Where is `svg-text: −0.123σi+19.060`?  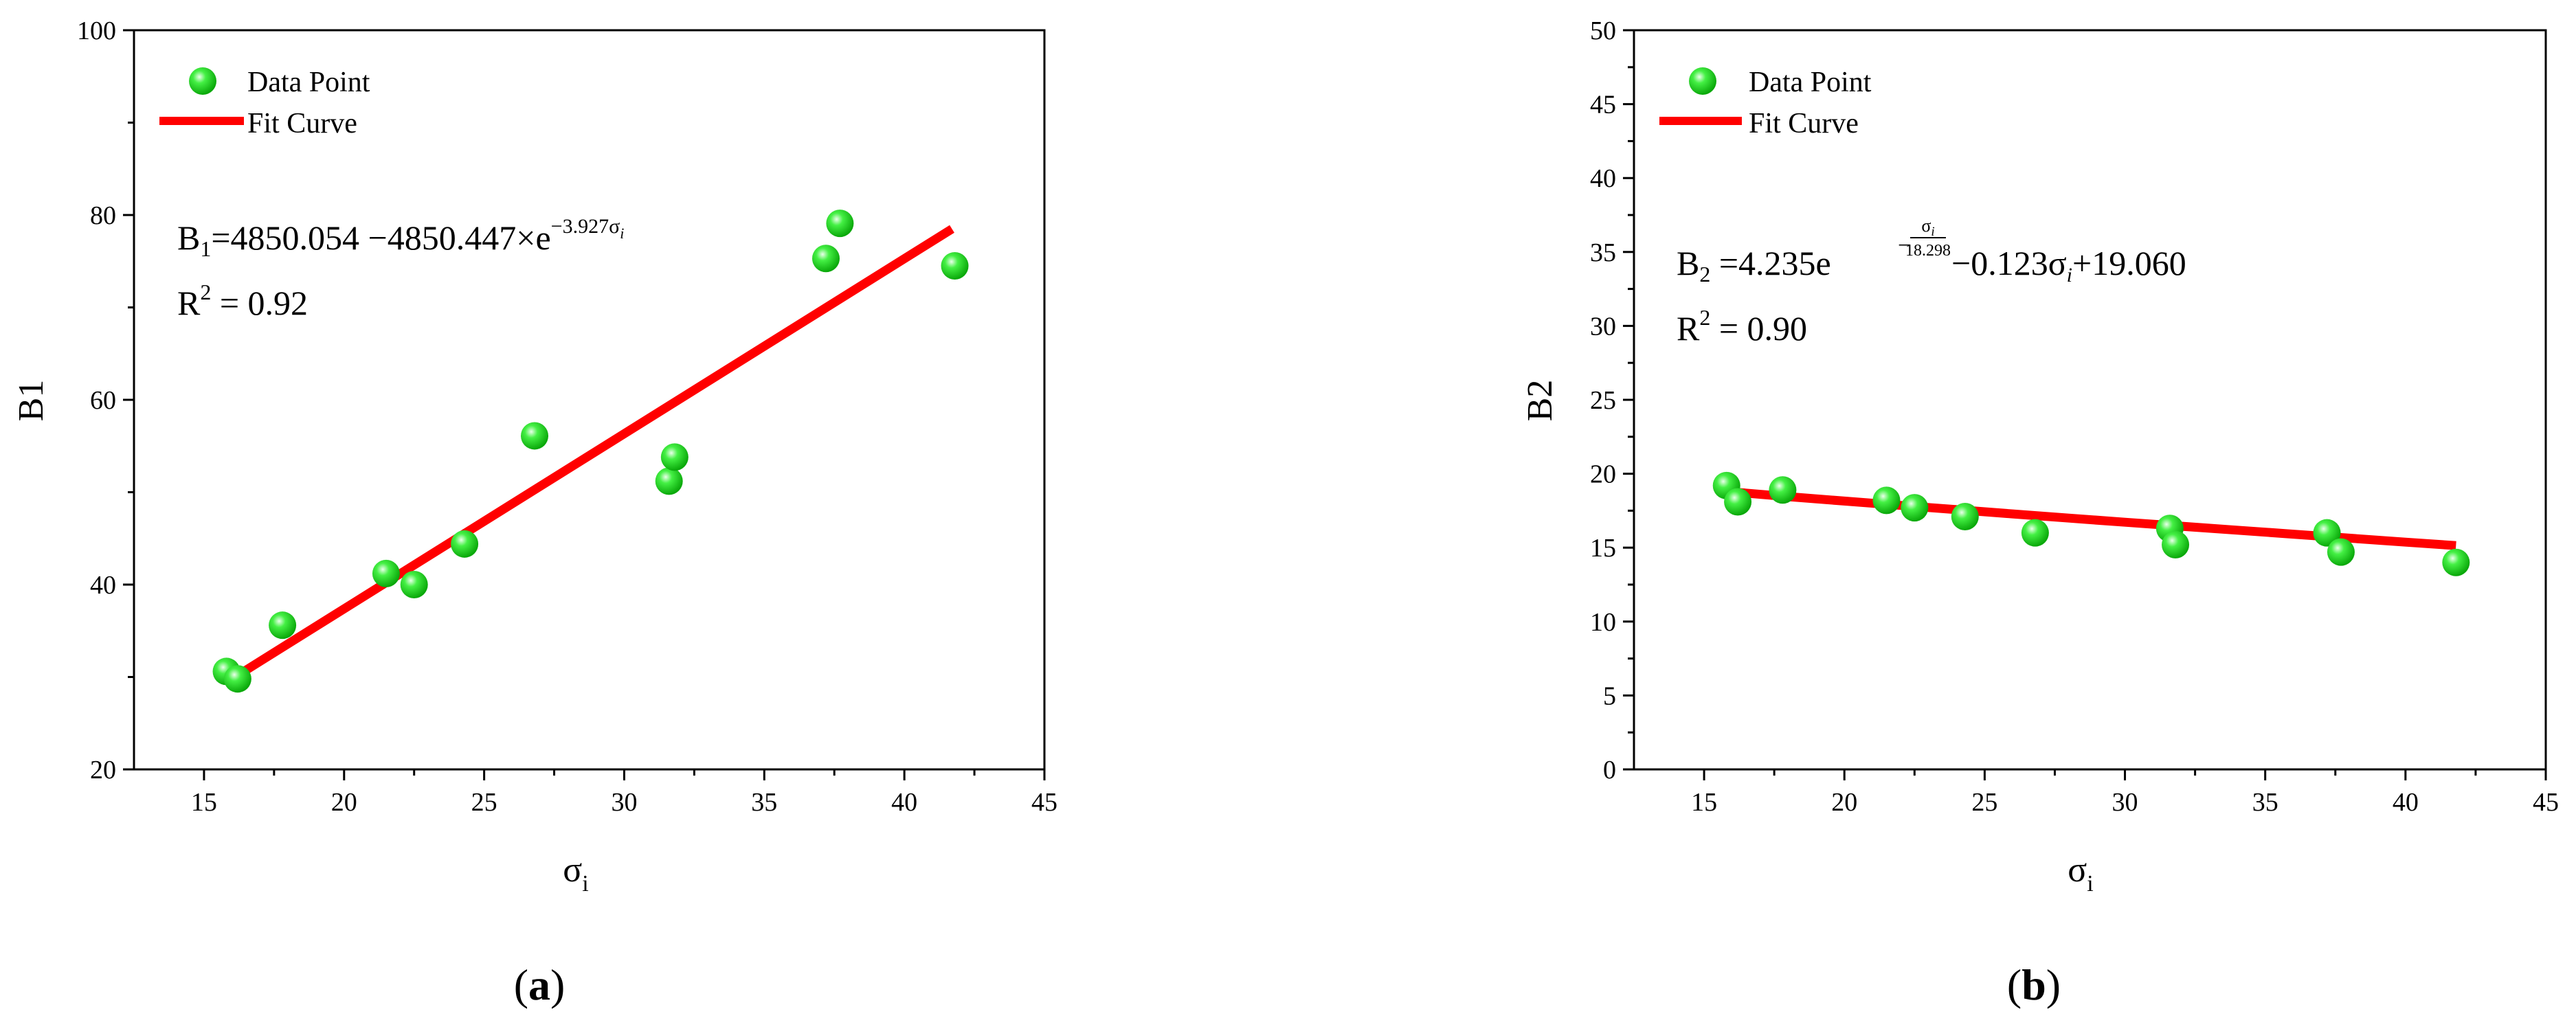
svg-text: −0.123σi+19.060 is located at coordinates (2068, 265).